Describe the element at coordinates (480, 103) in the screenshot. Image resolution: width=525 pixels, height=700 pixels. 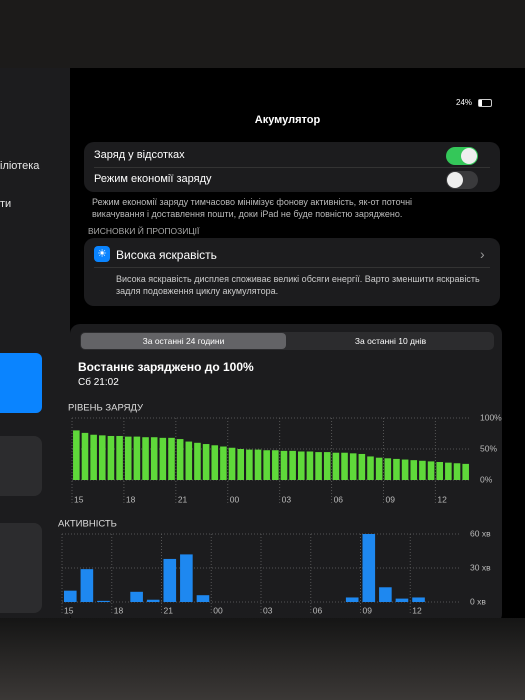
I see `battery-fill` at that location.